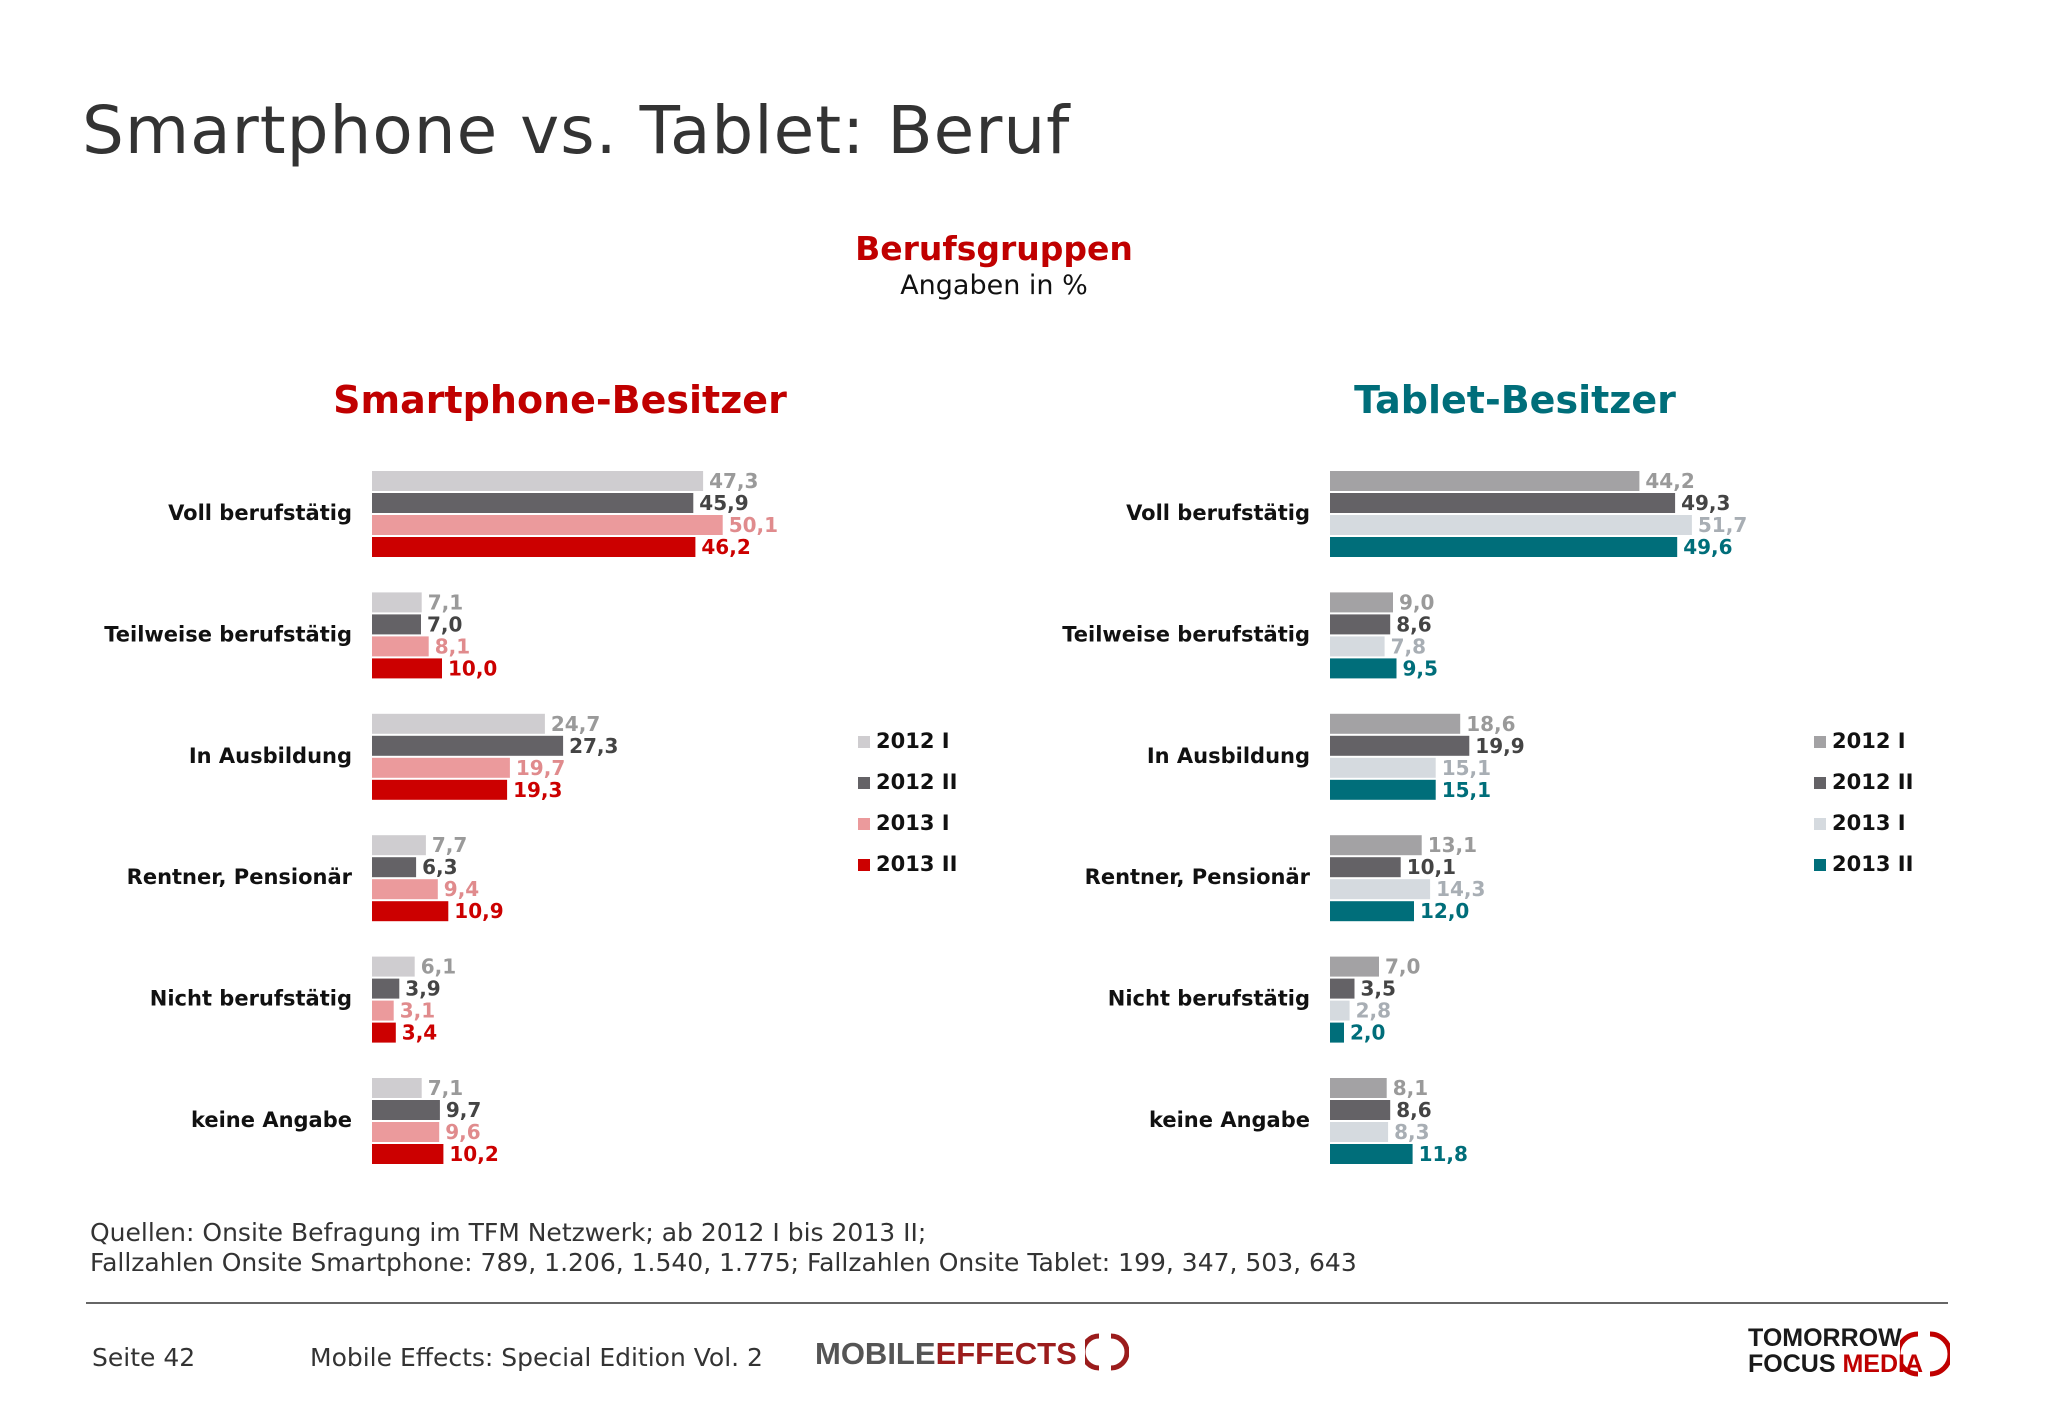 The height and width of the screenshot is (1418, 2048). I want to click on tablet-data-label: 8,1, so click(1410, 1088).